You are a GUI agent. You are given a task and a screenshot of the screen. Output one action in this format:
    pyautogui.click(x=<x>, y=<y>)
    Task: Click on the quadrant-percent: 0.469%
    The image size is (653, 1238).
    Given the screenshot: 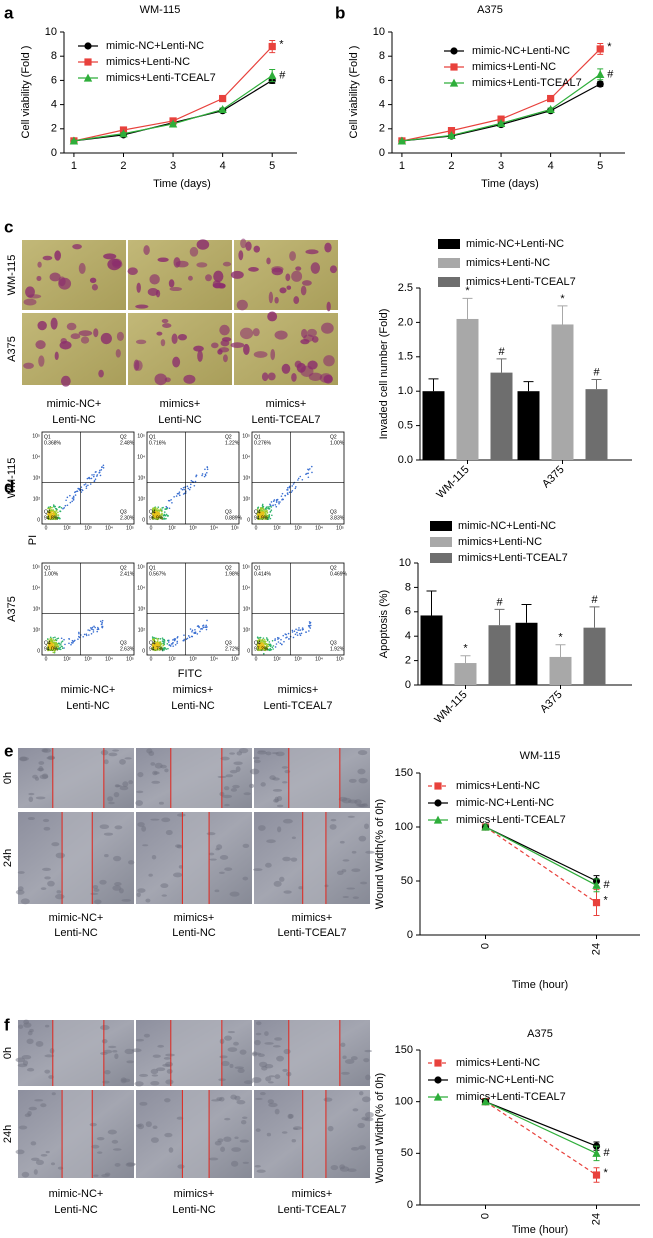 What is the action you would take?
    pyautogui.click(x=339, y=574)
    